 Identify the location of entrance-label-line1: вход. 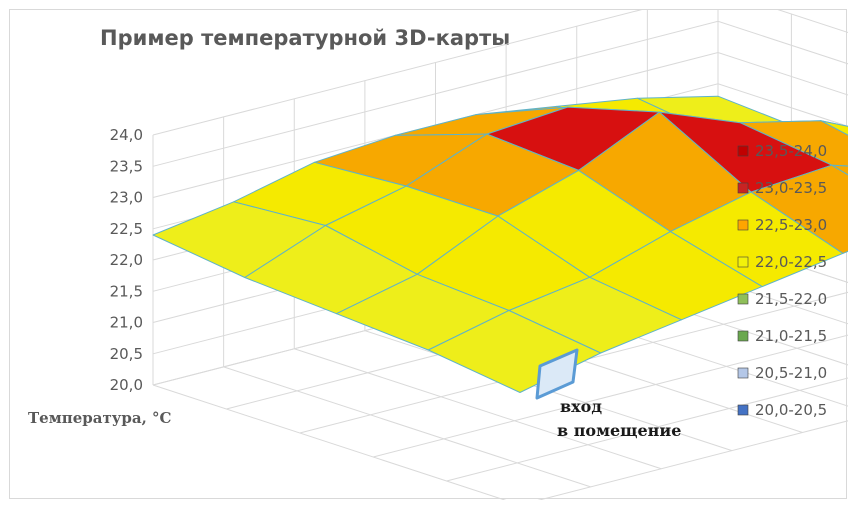
(581, 406).